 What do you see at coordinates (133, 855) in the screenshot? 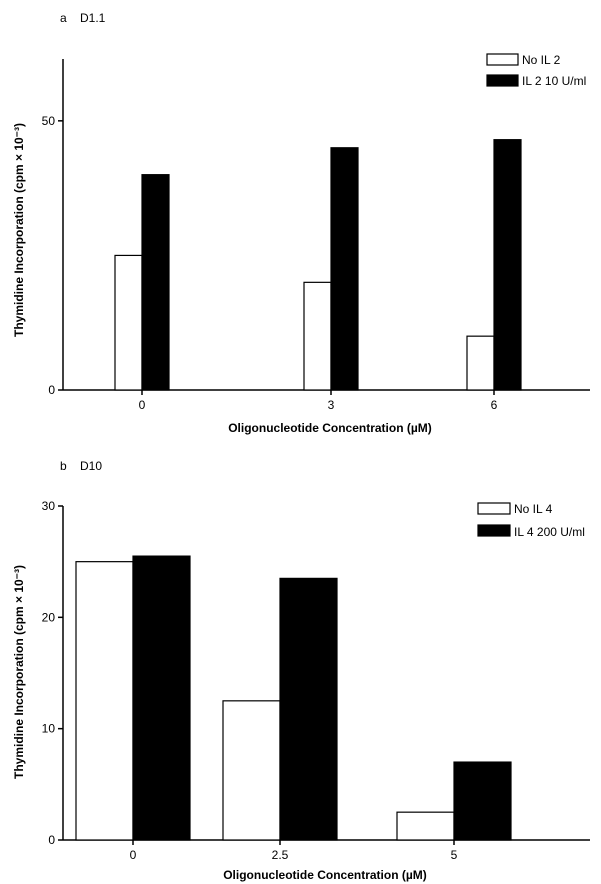
I see `panel-b-x-tick-label: 0` at bounding box center [133, 855].